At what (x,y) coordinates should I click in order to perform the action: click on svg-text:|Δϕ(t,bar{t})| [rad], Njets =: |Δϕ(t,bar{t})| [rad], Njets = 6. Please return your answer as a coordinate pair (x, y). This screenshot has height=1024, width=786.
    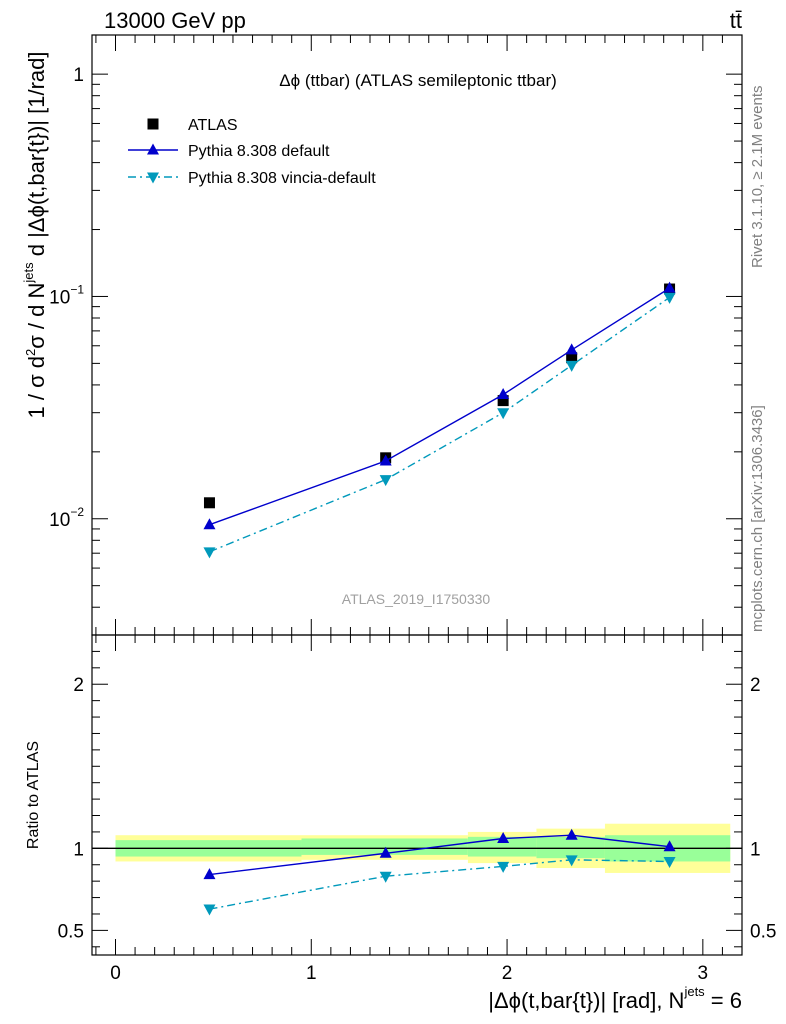
    Looking at the image, I should click on (615, 998).